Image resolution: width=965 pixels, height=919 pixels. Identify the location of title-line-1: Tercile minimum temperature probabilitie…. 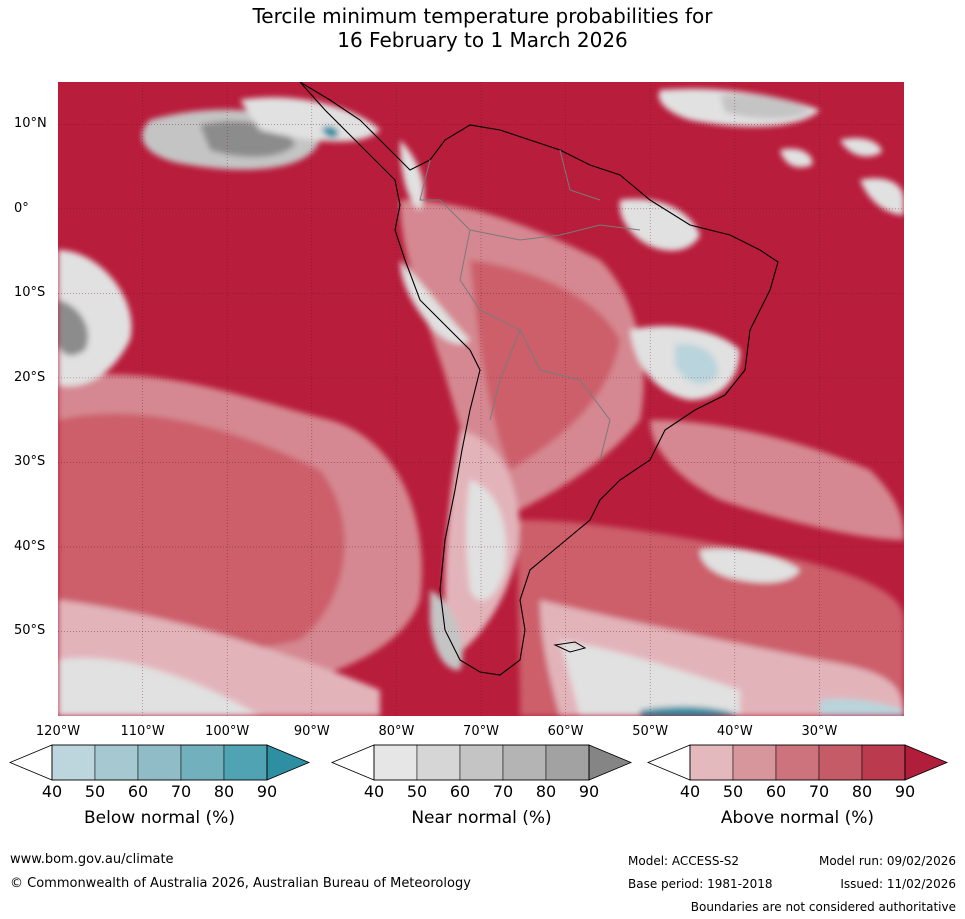
(482, 16).